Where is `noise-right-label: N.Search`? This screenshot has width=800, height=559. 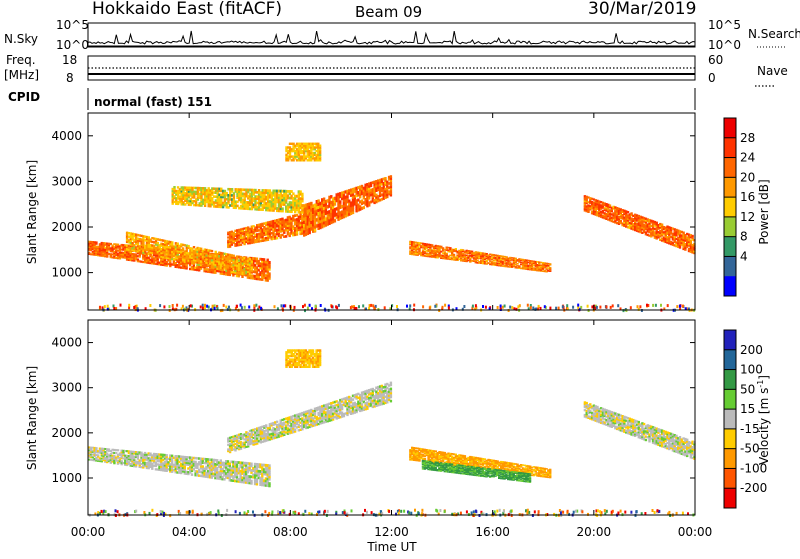 noise-right-label: N.Search is located at coordinates (774, 34).